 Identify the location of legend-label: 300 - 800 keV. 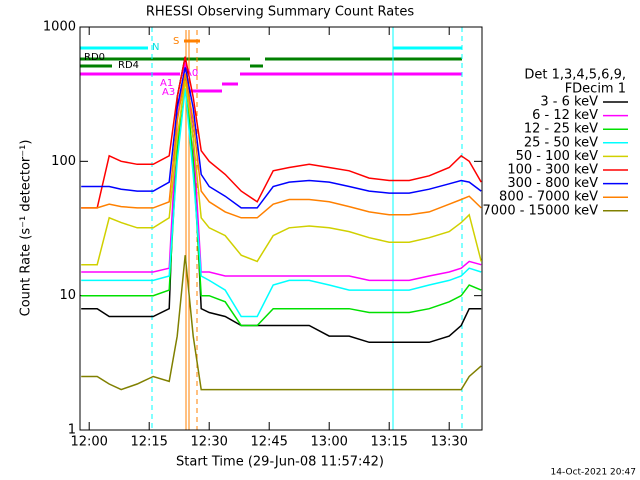
(552, 183).